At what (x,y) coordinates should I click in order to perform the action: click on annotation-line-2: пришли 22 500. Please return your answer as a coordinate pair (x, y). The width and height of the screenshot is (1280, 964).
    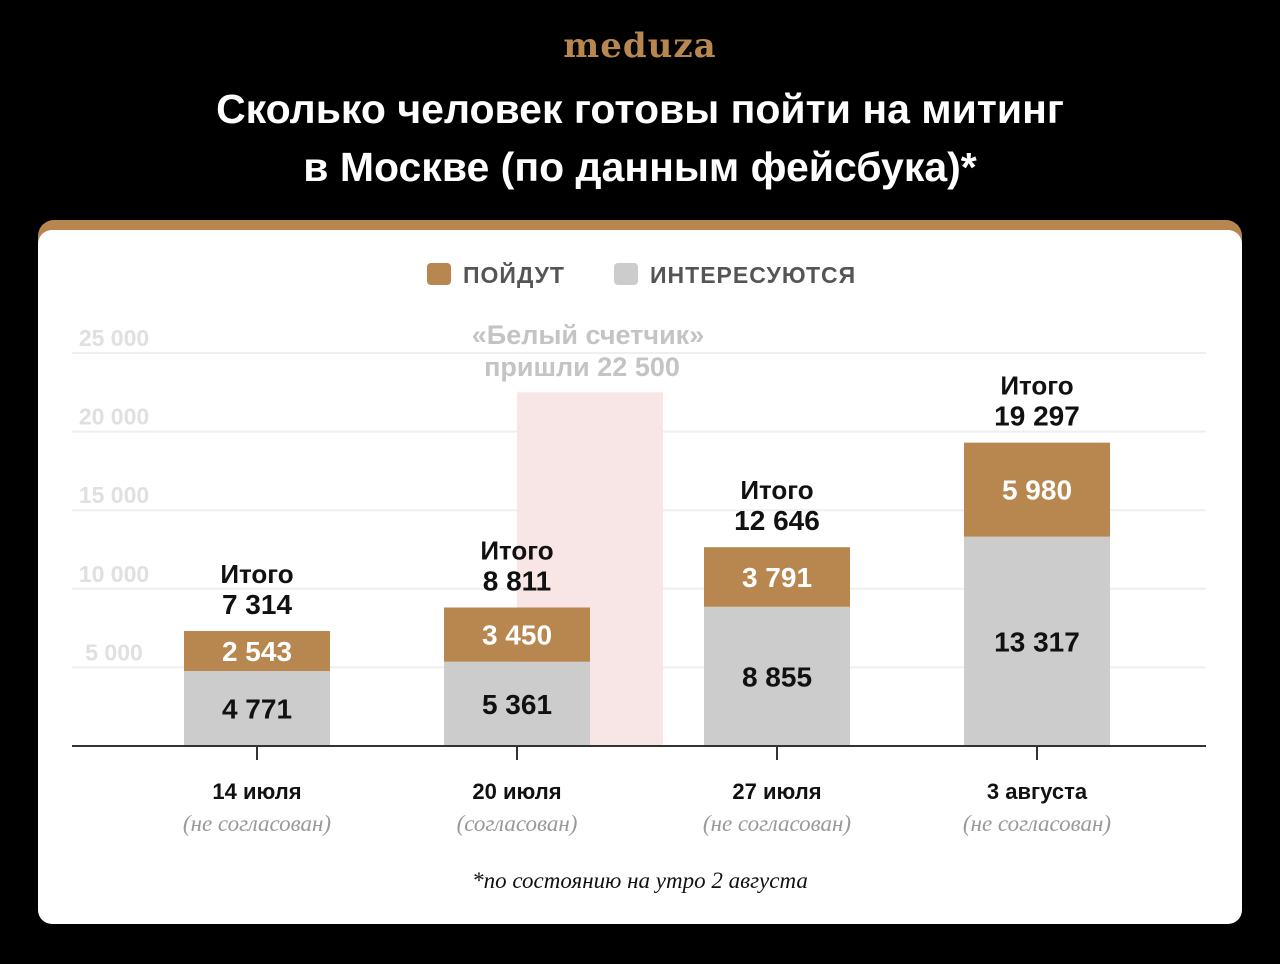
    Looking at the image, I should click on (582, 367).